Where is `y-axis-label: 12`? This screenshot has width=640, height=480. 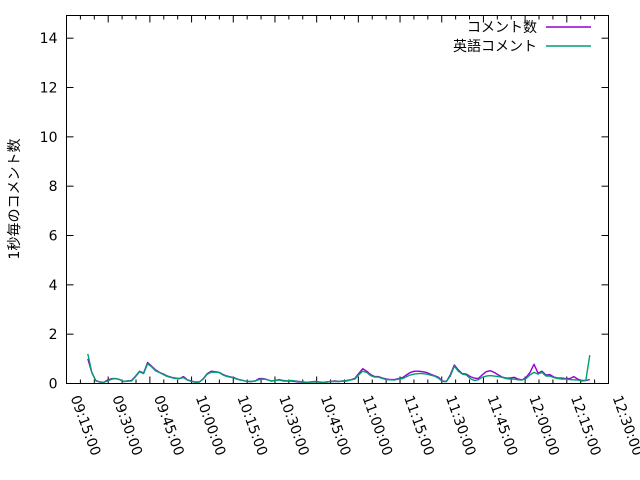
y-axis-label: 12 is located at coordinates (49, 89).